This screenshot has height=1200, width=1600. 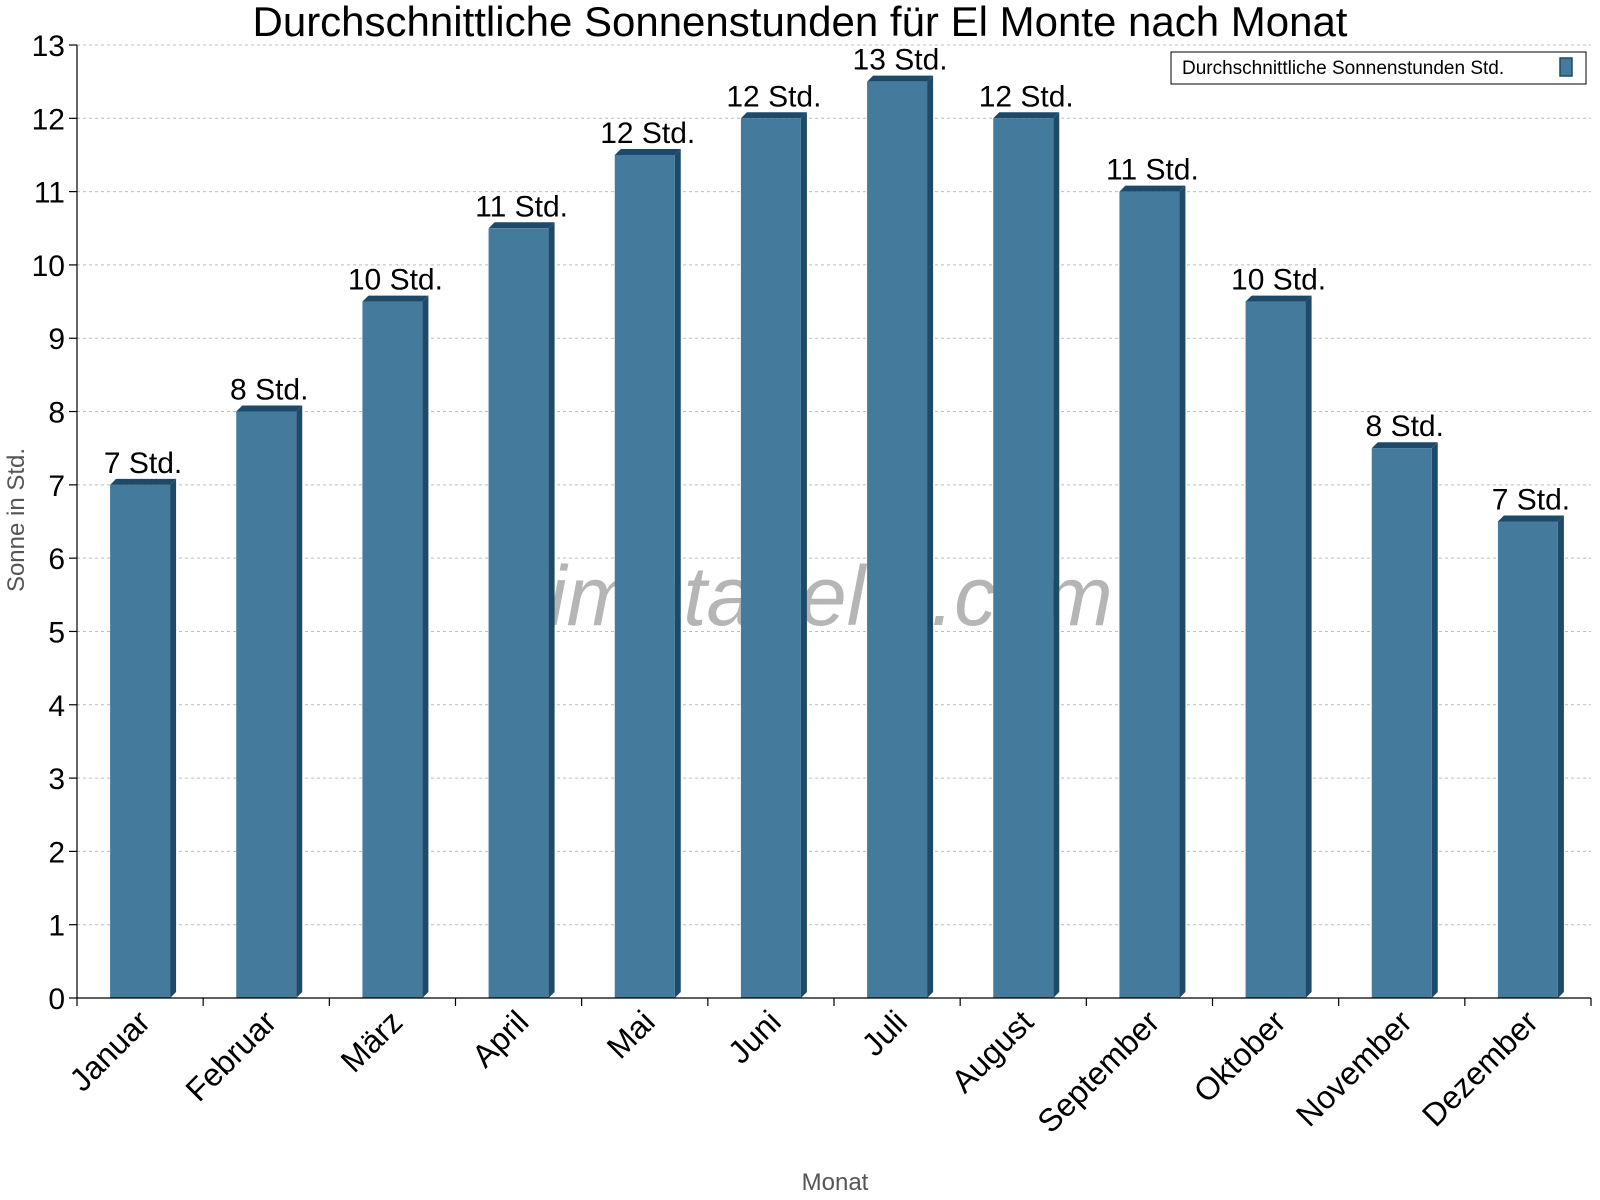 I want to click on y-axis-title: Sonne in Std., so click(x=16, y=520).